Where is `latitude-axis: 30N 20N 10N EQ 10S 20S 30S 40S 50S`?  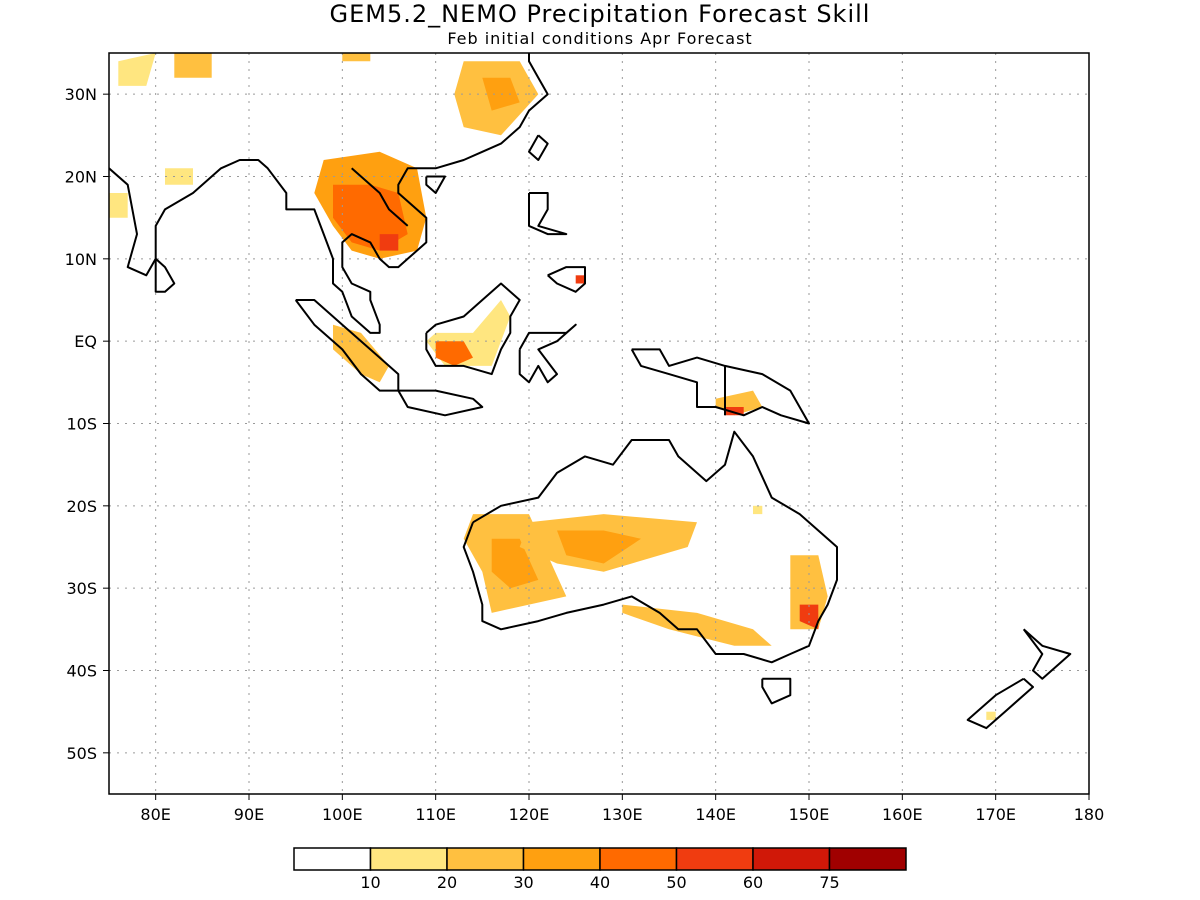 latitude-axis: 30N 20N 10N EQ 10S 20S 30S 40S 50S is located at coordinates (87, 424).